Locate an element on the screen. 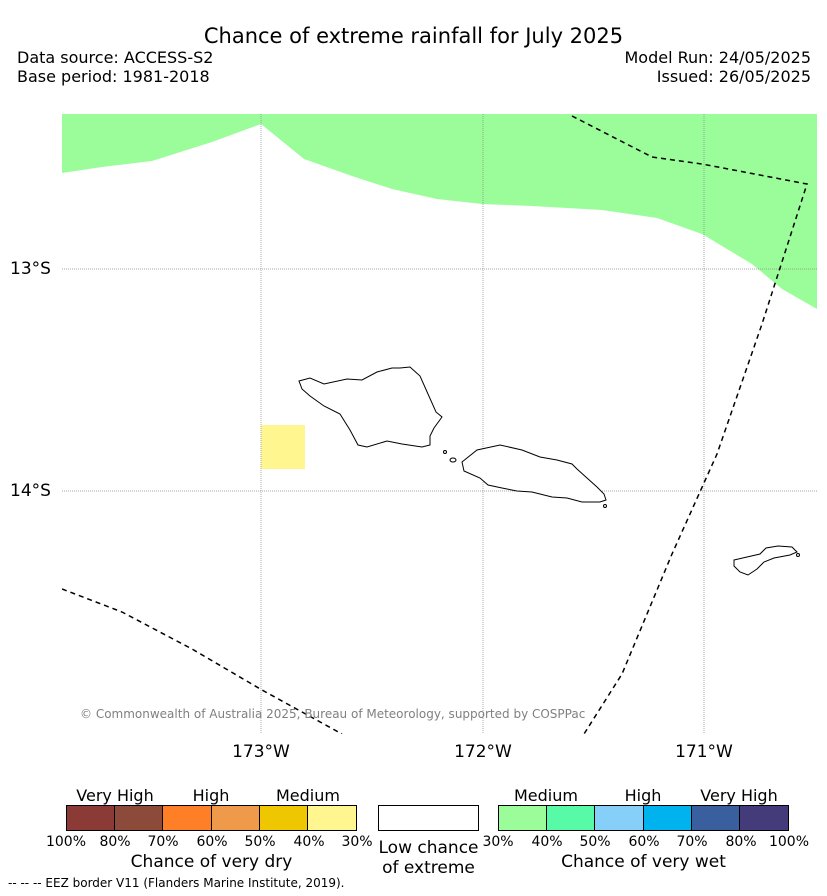 This screenshot has width=827, height=896. tutuila-island is located at coordinates (765, 560).